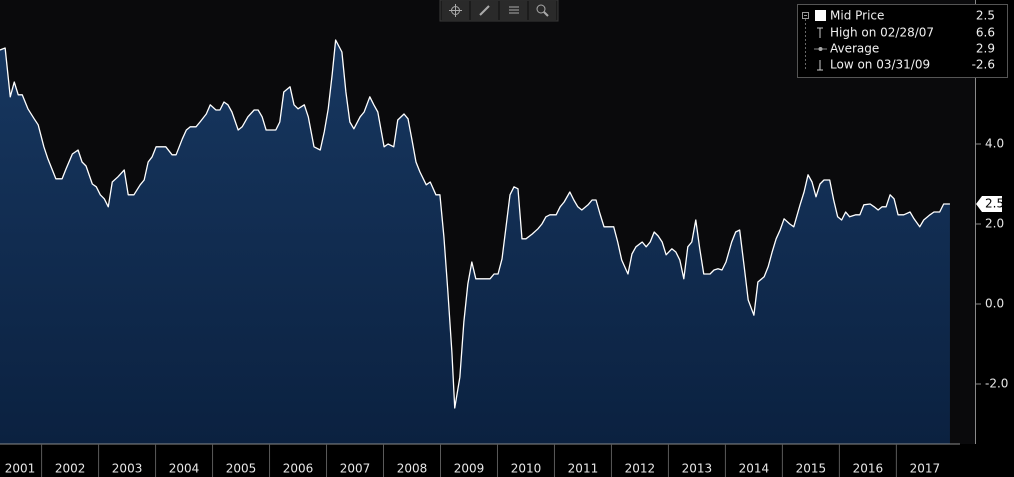 The height and width of the screenshot is (477, 1014). What do you see at coordinates (994, 204) in the screenshot?
I see `last-value-label: 2.5` at bounding box center [994, 204].